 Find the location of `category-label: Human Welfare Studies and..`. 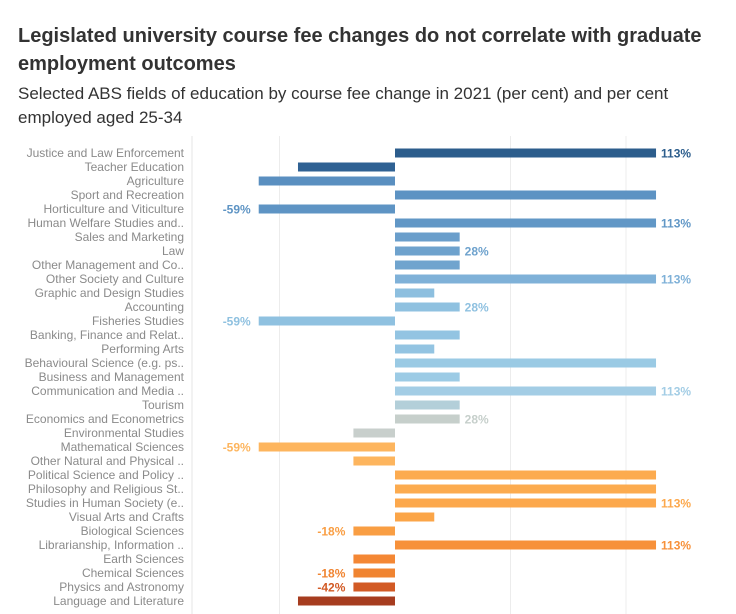

category-label: Human Welfare Studies and.. is located at coordinates (105, 223).